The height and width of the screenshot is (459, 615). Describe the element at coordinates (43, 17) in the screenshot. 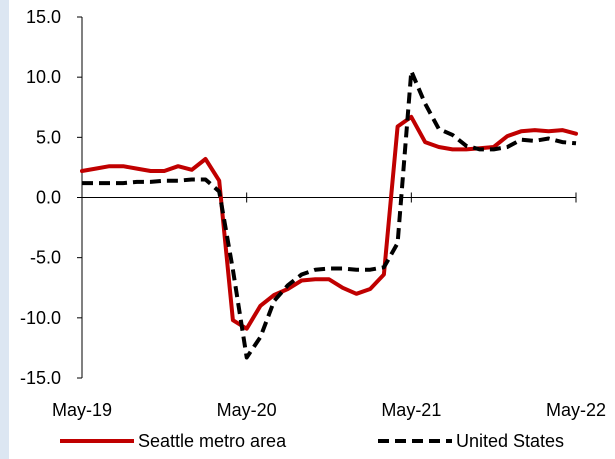

I see `y-tick-label: 15.0` at that location.